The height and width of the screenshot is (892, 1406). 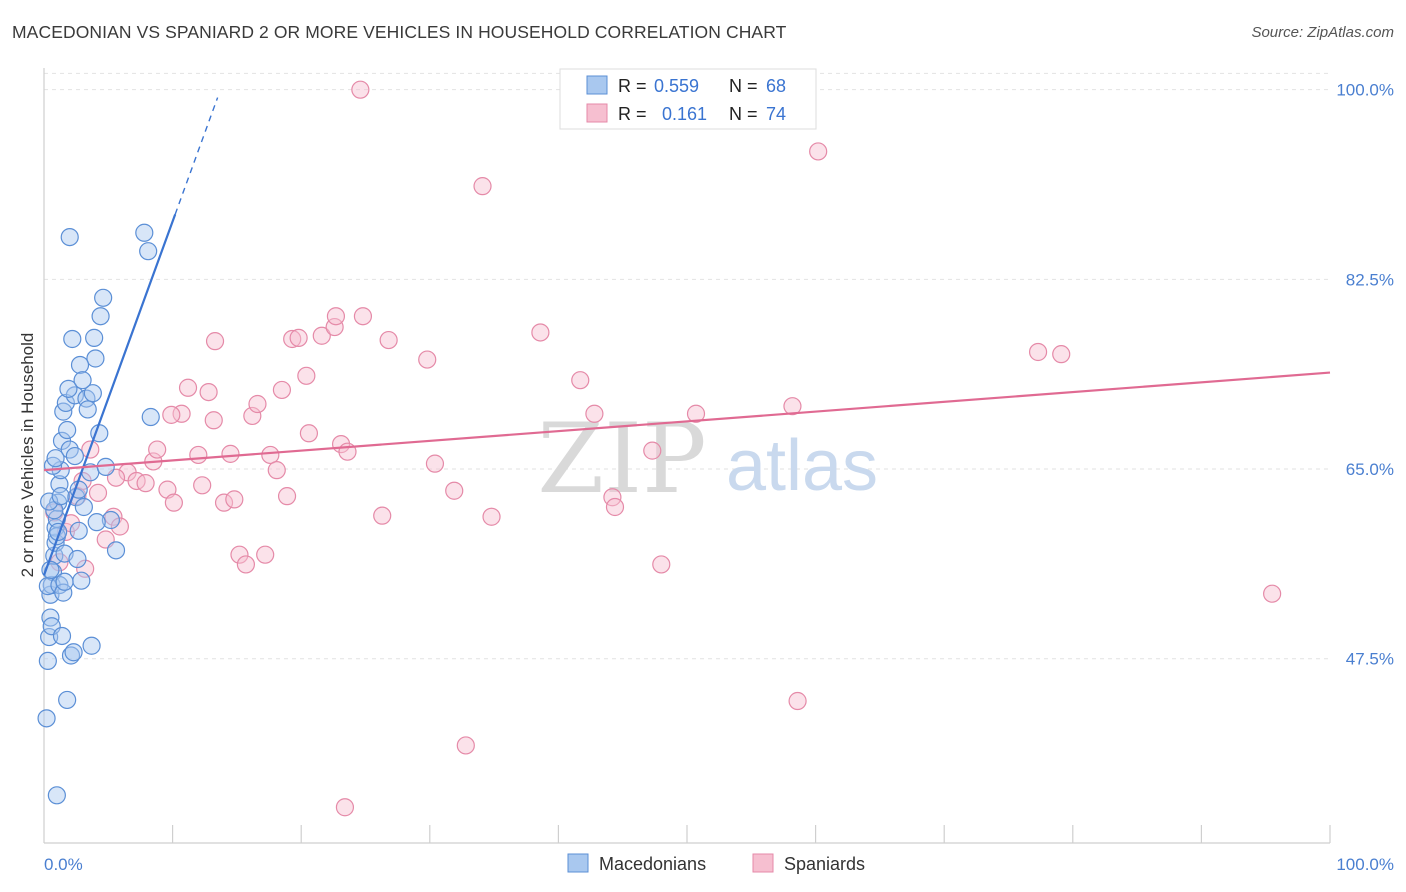 I want to click on x-tick-label-max: 100.0%, so click(x=1365, y=864).